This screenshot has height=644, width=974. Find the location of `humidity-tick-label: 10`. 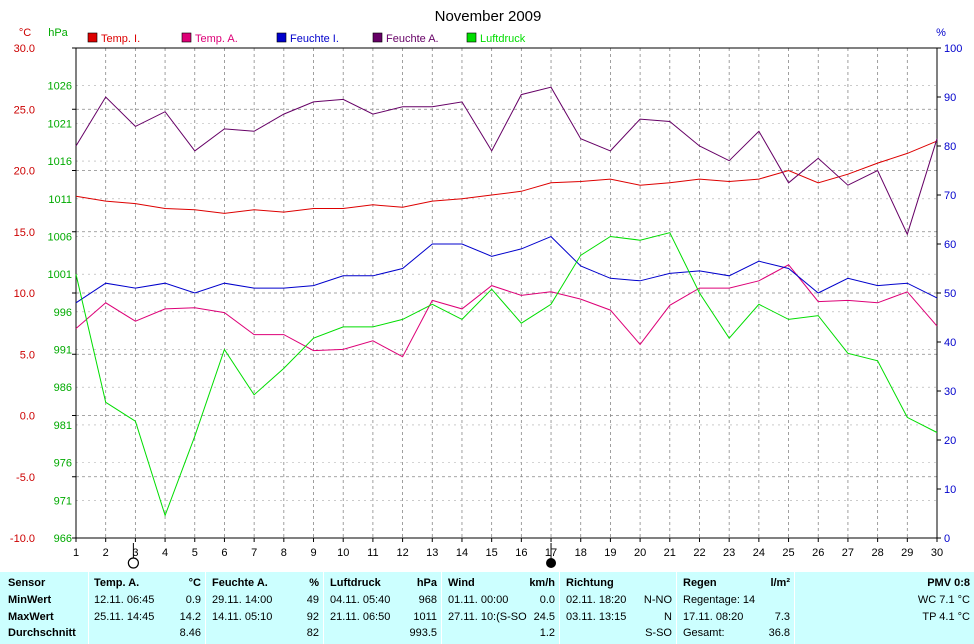

humidity-tick-label: 10 is located at coordinates (950, 490).